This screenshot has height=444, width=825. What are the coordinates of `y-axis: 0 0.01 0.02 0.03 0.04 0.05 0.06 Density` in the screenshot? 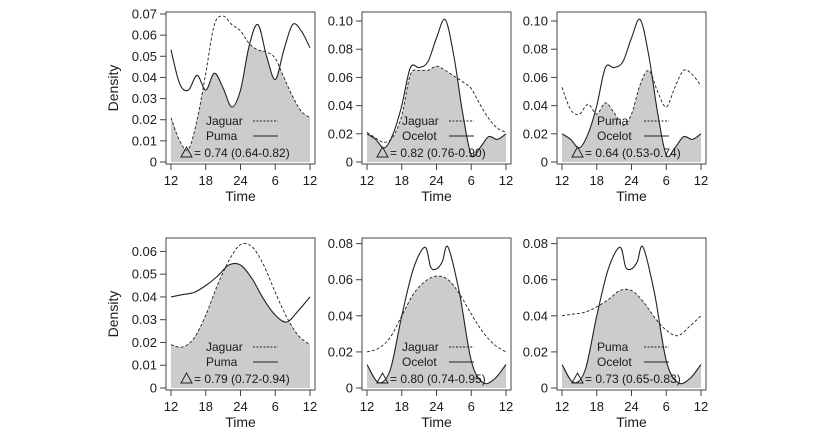 It's located at (135, 320).